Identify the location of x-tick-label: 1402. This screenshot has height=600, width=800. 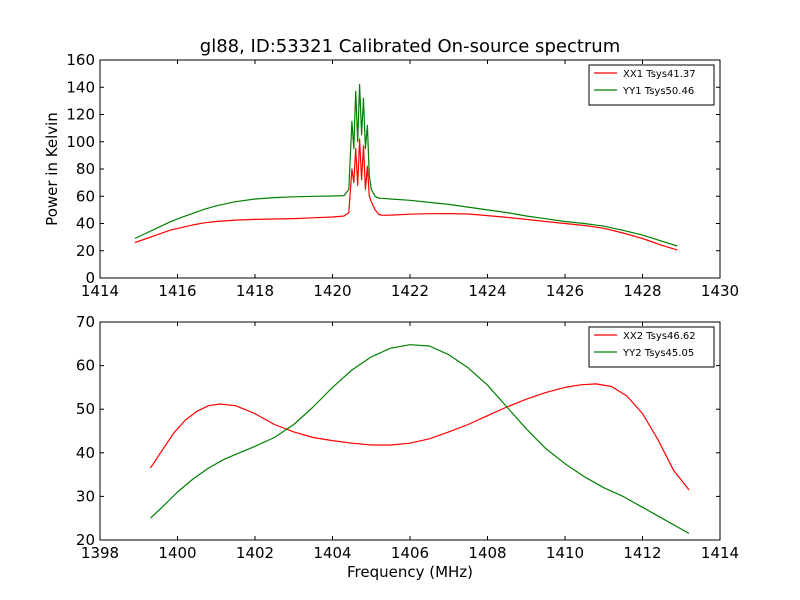
(255, 553).